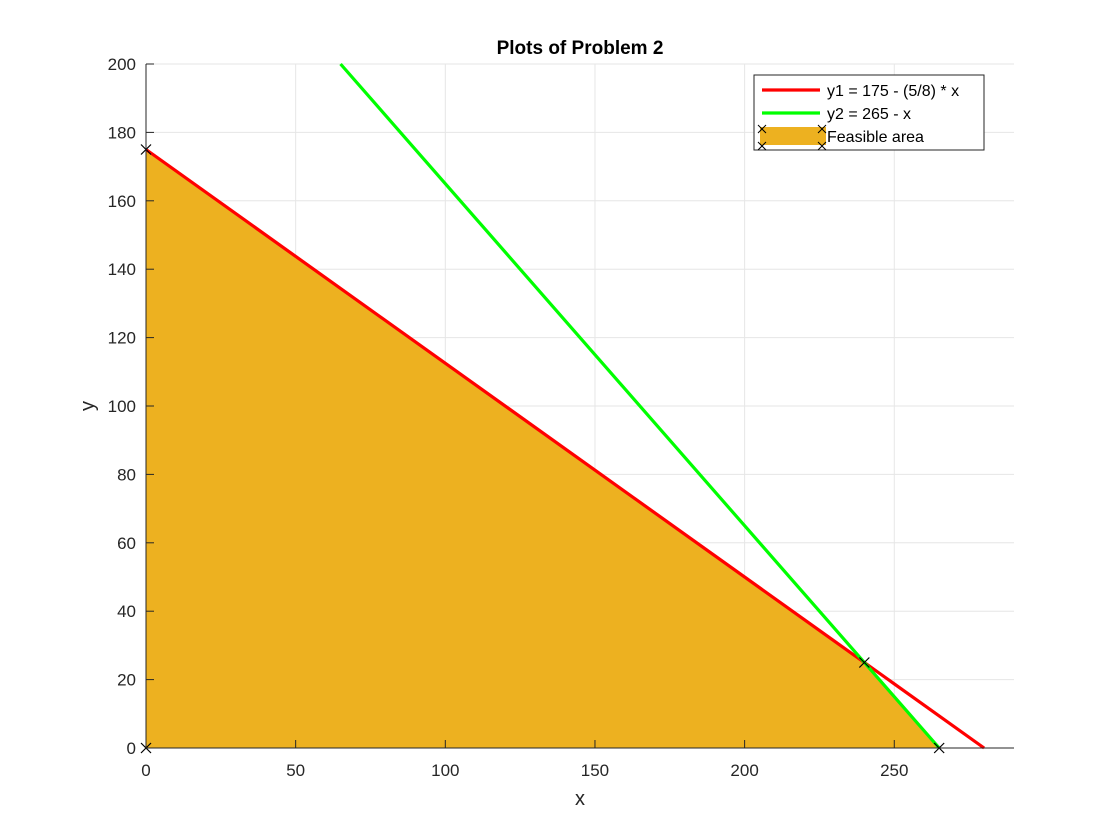 The height and width of the screenshot is (840, 1120). Describe the element at coordinates (126, 543) in the screenshot. I see `y-tick-label: 60` at that location.